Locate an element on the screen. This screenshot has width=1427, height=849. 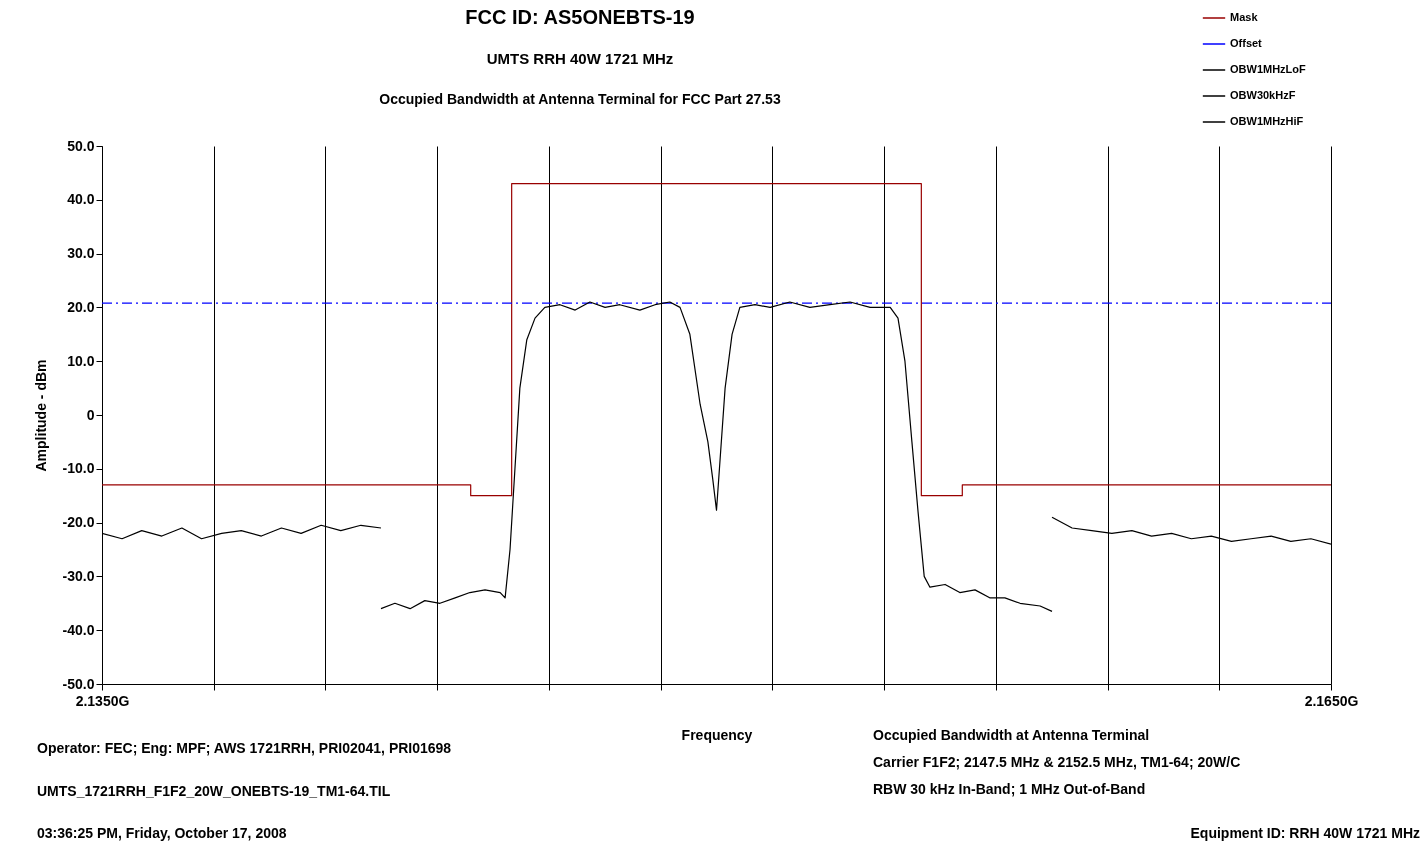
text: 03:36:25 PM, Friday, October 17, 2008 is located at coordinates (162, 833).